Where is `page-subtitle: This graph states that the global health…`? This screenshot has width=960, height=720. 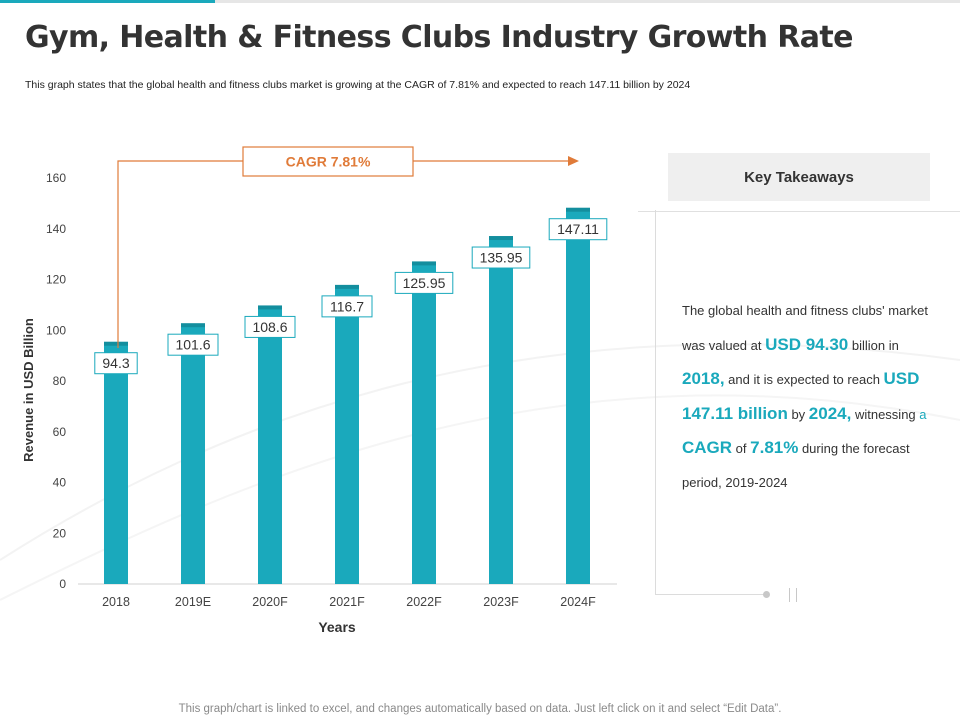 page-subtitle: This graph states that the global health… is located at coordinates (358, 85).